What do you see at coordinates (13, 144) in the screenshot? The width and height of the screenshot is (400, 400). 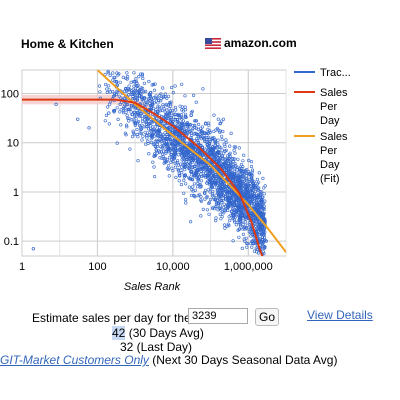 I see `y-tick-label: 10` at bounding box center [13, 144].